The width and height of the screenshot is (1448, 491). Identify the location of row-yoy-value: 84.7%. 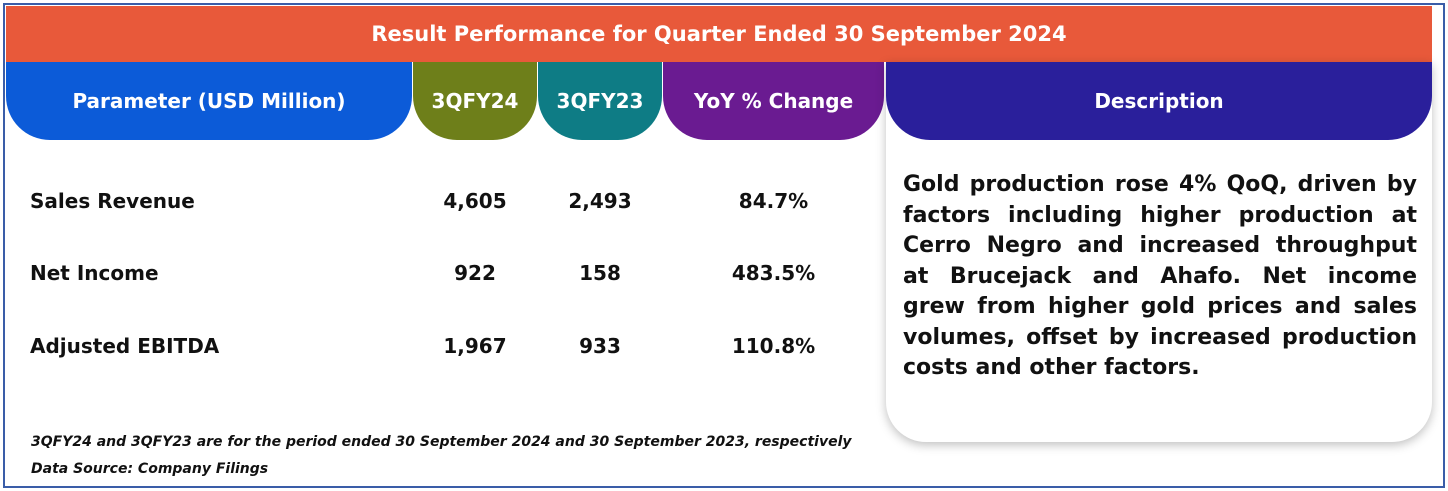
(773, 201).